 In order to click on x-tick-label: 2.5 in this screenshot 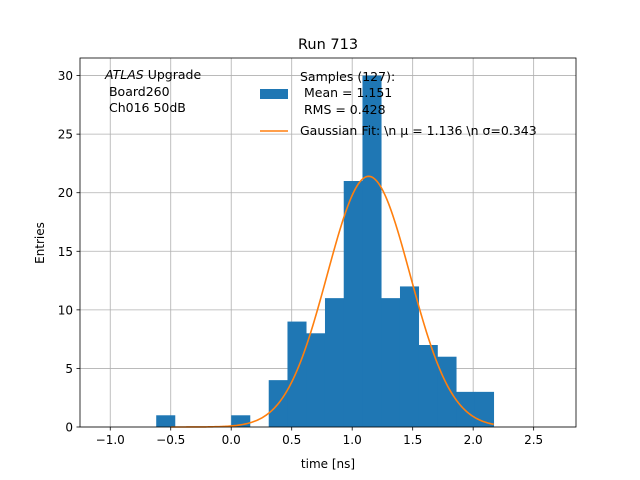, I will do `click(533, 440)`.